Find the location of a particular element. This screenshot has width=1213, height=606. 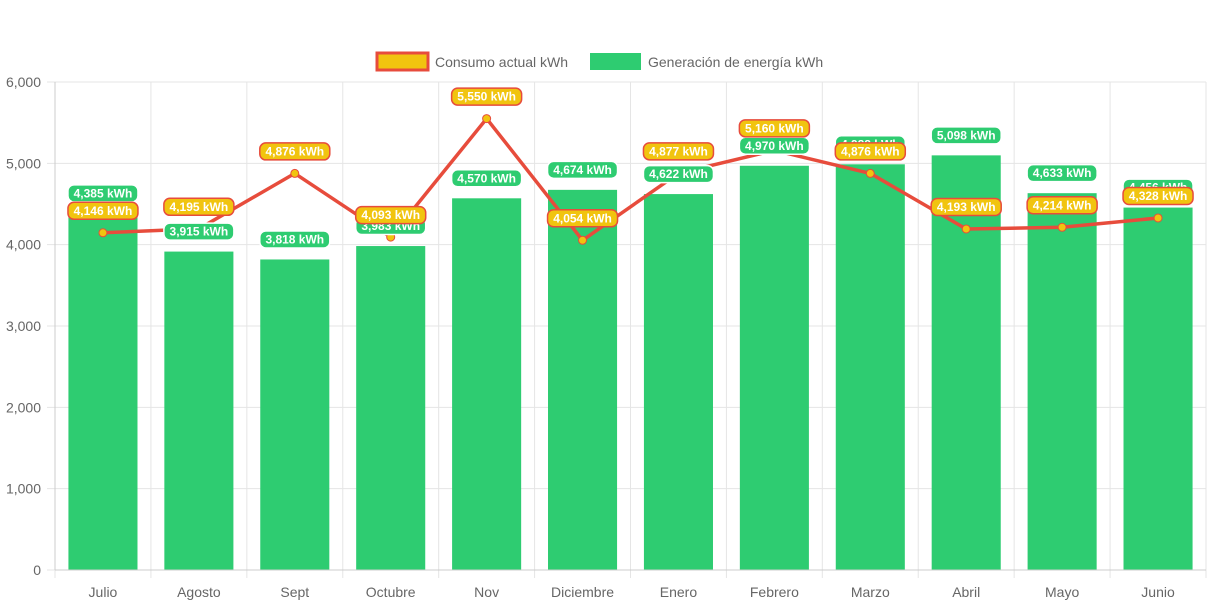

generation-data-label-text: 4,970 kWh is located at coordinates (774, 146).